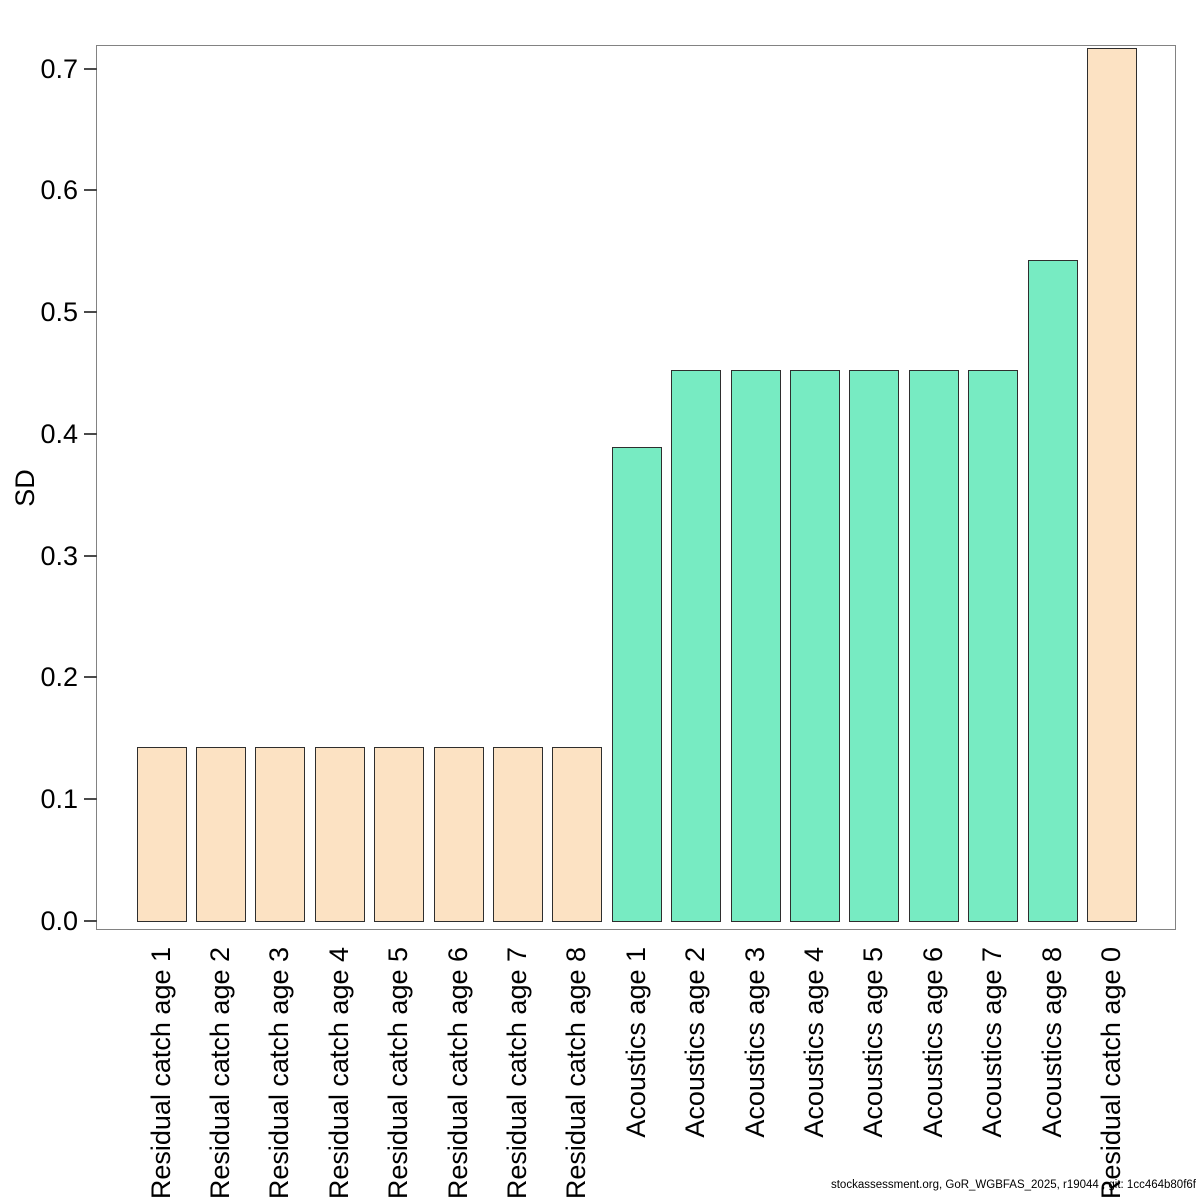  I want to click on y-axis-tick-label: 0.5, so click(59, 312).